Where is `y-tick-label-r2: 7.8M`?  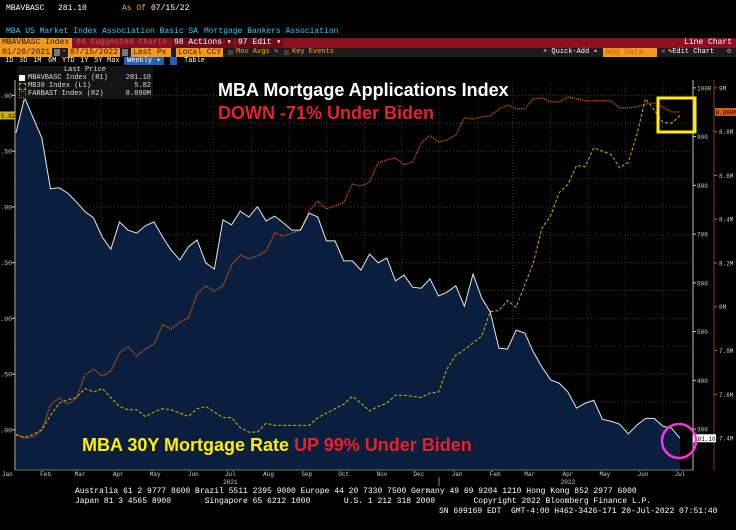 y-tick-label-r2: 7.8M is located at coordinates (726, 351).